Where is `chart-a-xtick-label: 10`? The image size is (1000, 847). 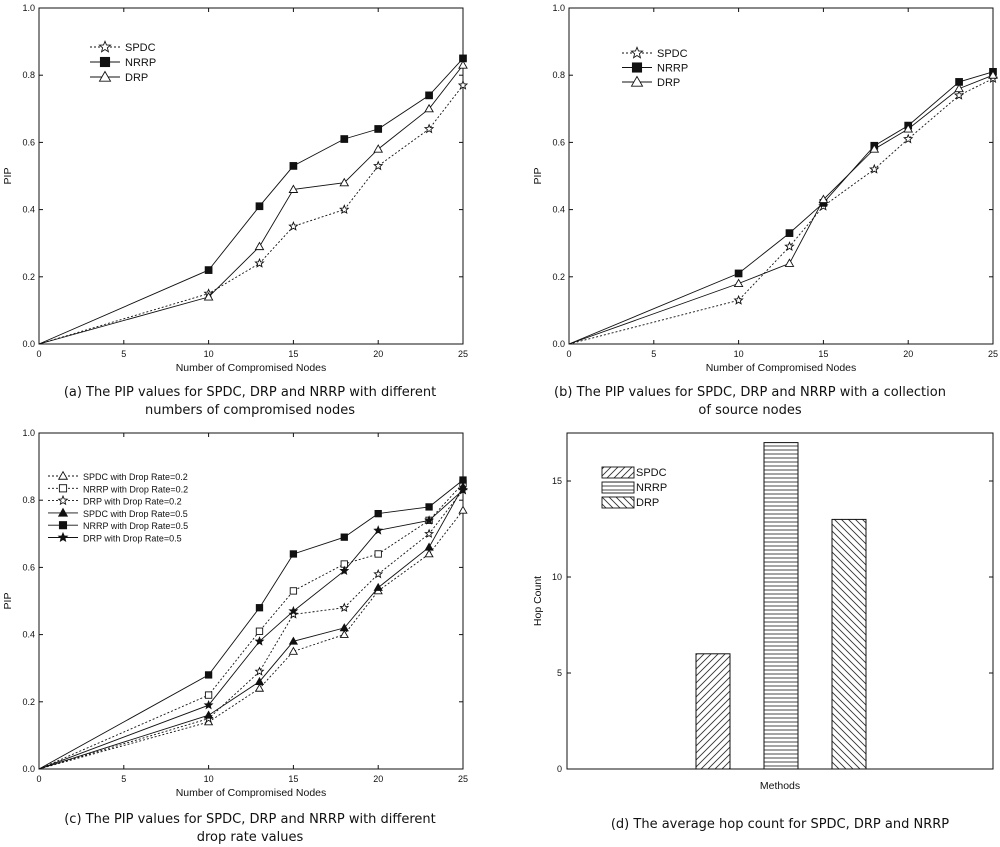
chart-a-xtick-label: 10 is located at coordinates (209, 354).